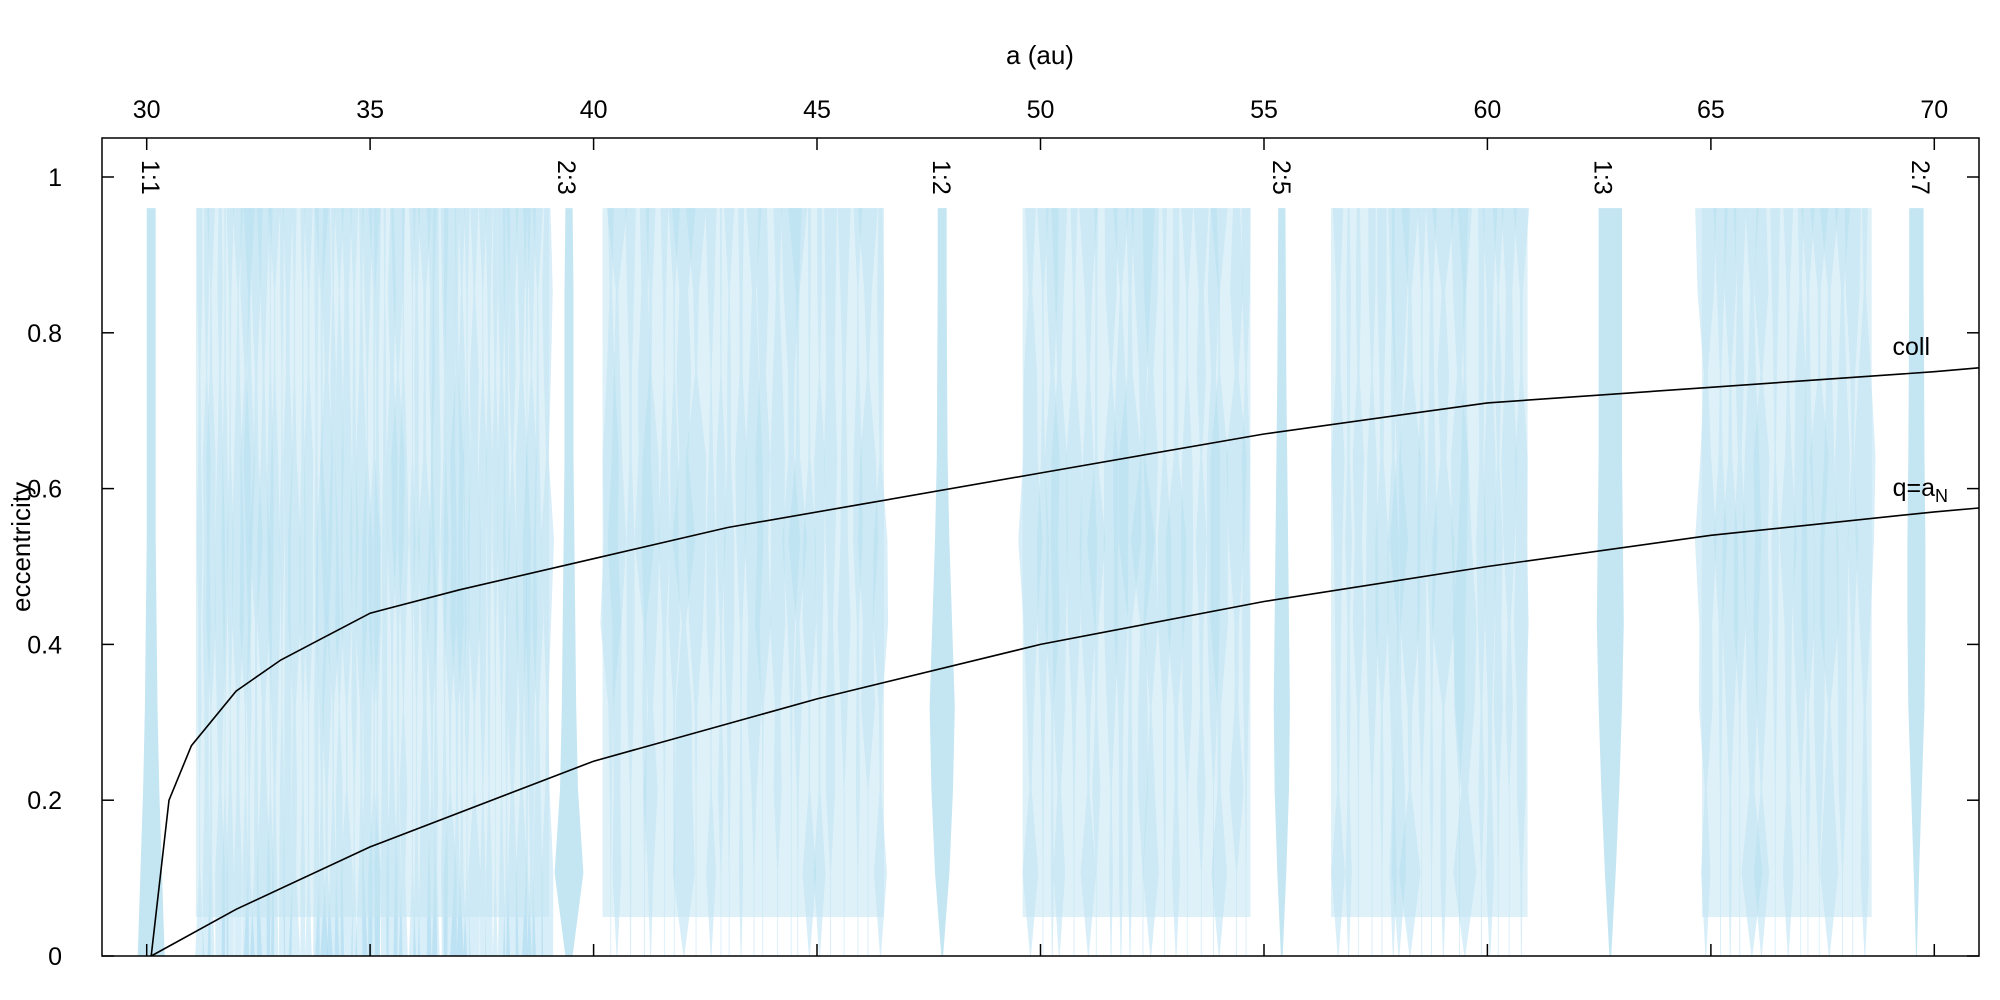  What do you see at coordinates (1711, 110) in the screenshot?
I see `x-tick-label: 65` at bounding box center [1711, 110].